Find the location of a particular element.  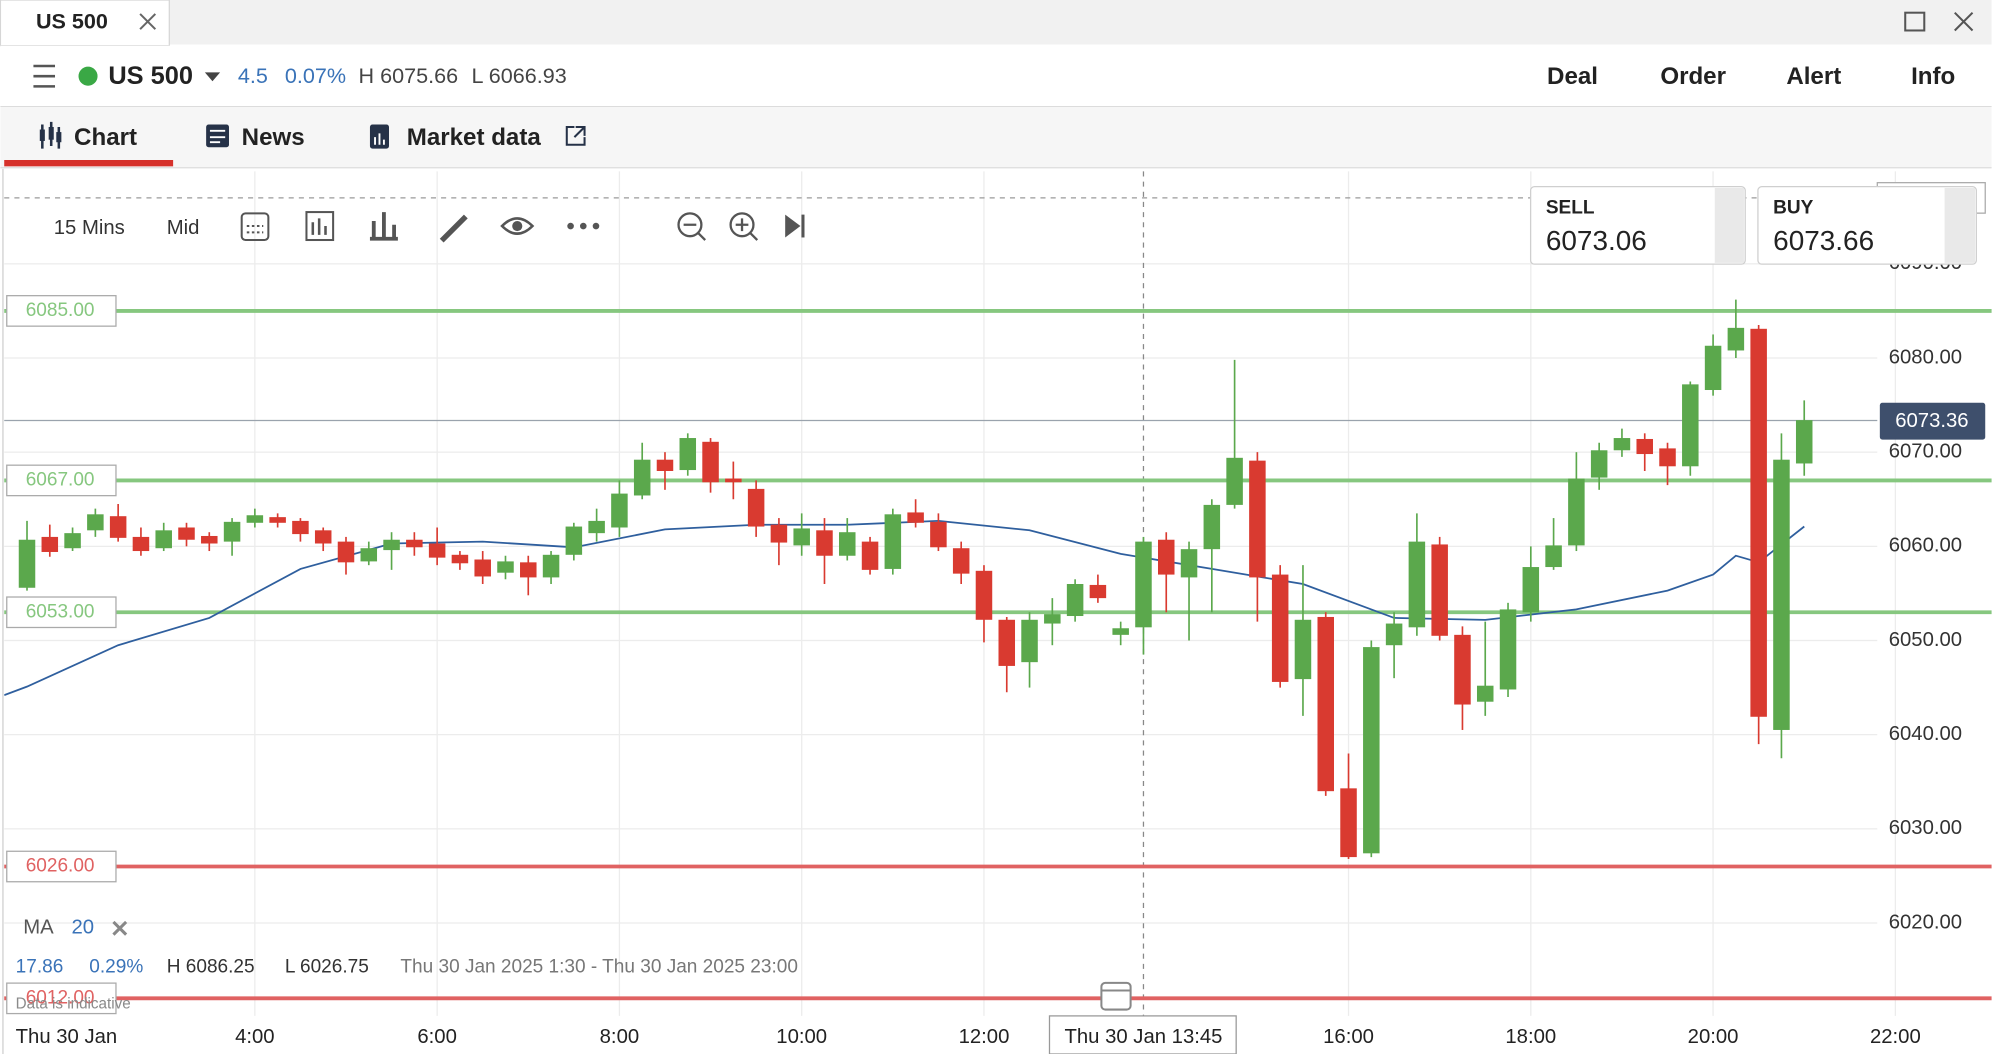

interval-button: 15 Mins is located at coordinates (89, 228).